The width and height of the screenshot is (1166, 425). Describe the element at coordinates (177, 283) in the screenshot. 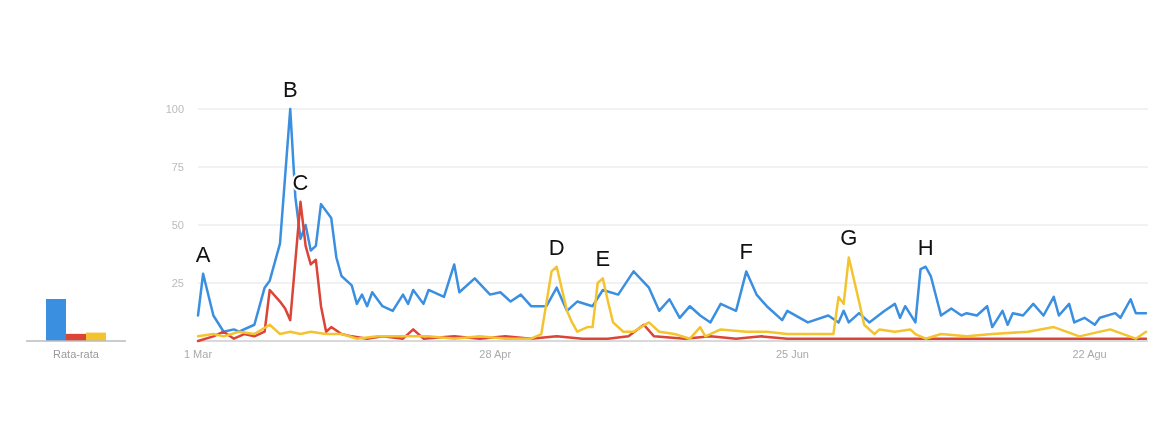

I see `y-tick-label: 25` at that location.